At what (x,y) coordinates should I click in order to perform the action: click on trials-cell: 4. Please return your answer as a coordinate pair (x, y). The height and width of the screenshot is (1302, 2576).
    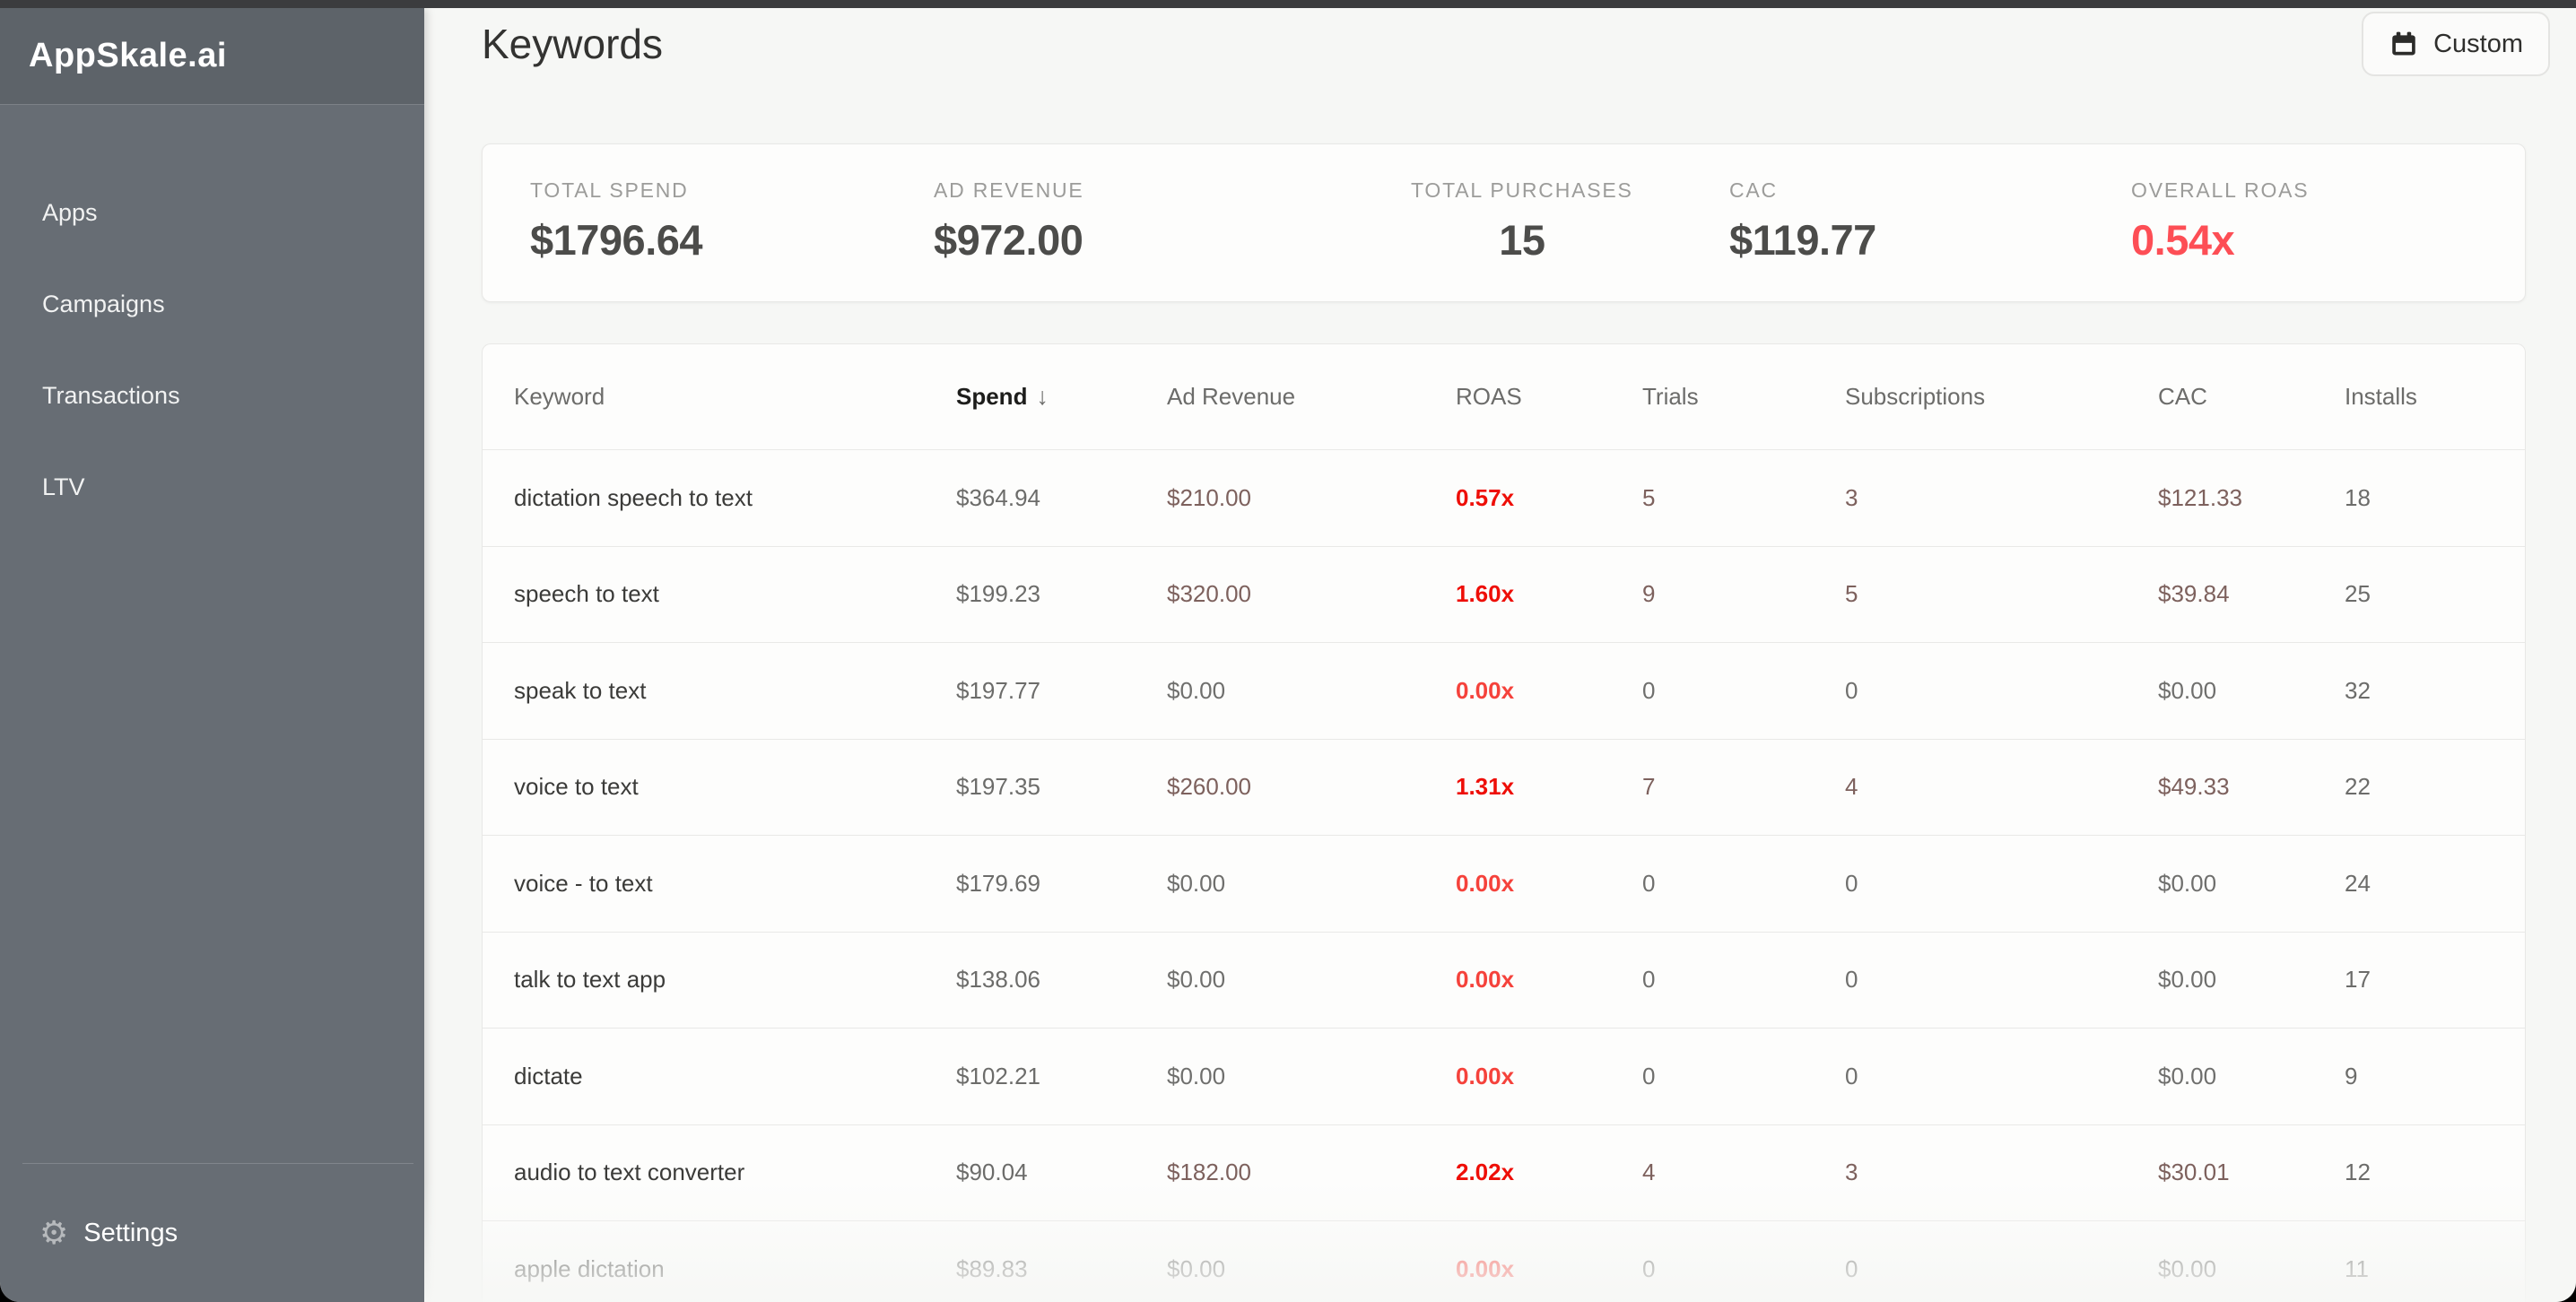
    Looking at the image, I should click on (1649, 1173).